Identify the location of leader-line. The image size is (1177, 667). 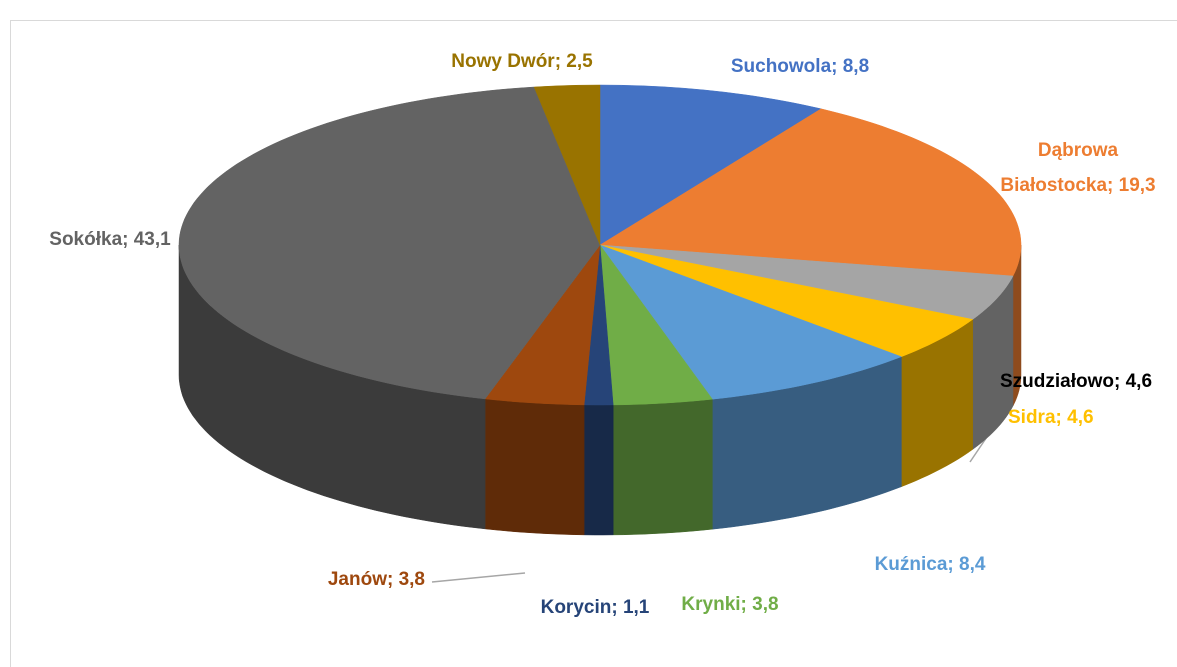
(478, 577).